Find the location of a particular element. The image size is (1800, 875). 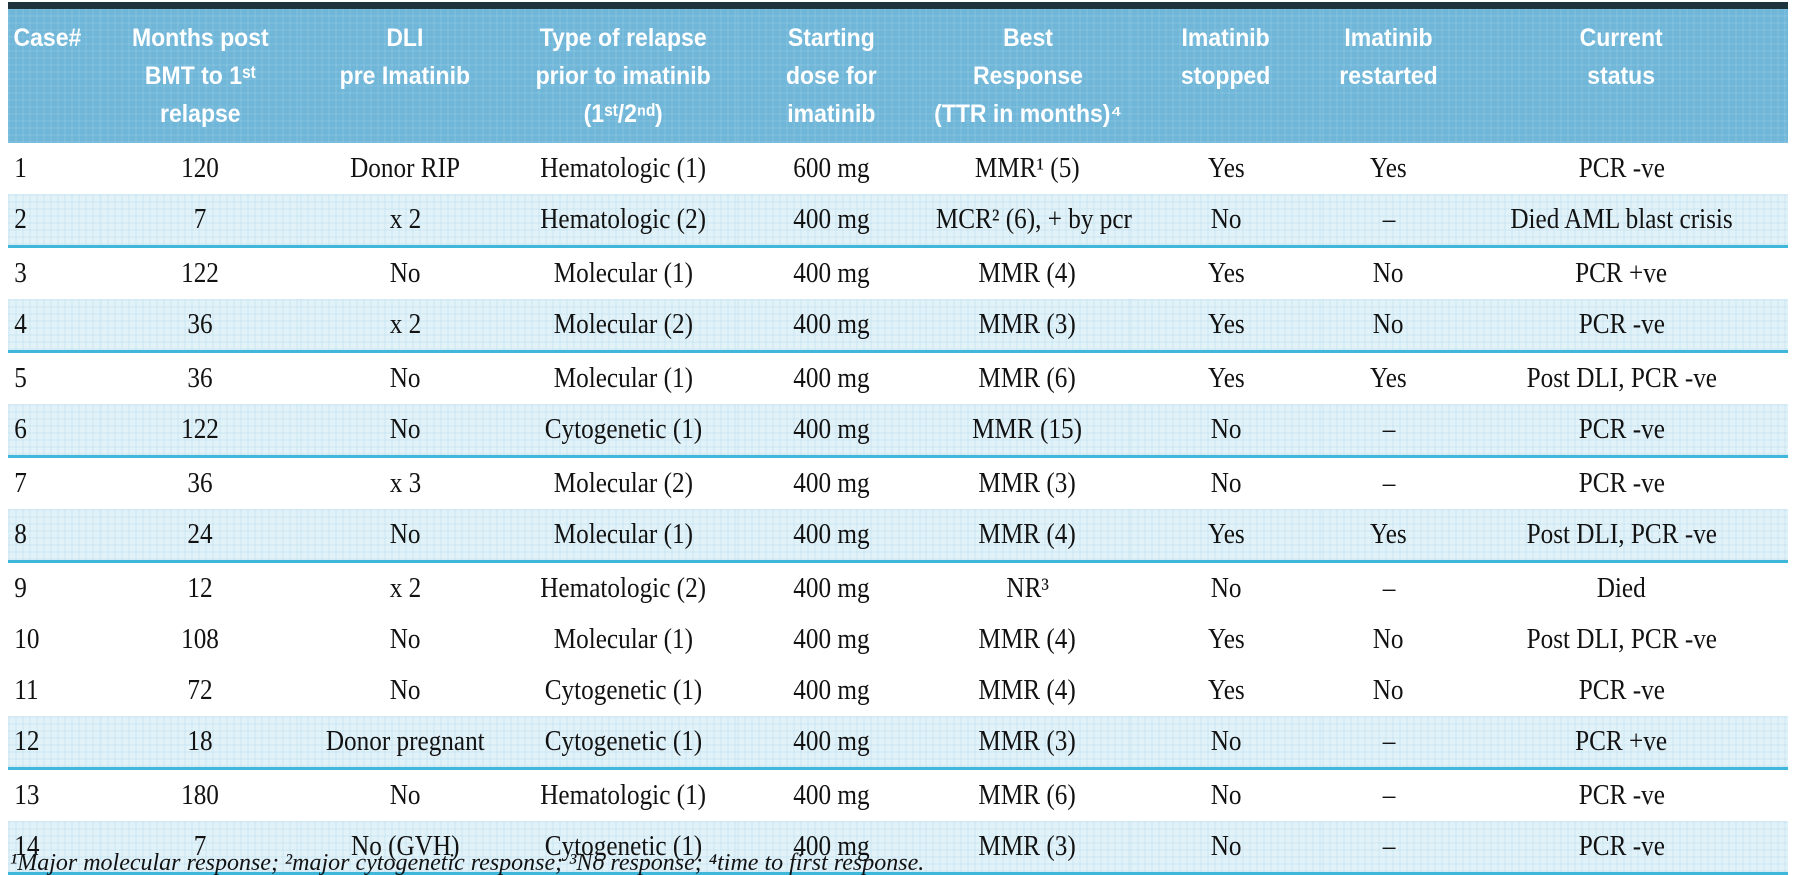

cell-case: 4 is located at coordinates (54, 326).